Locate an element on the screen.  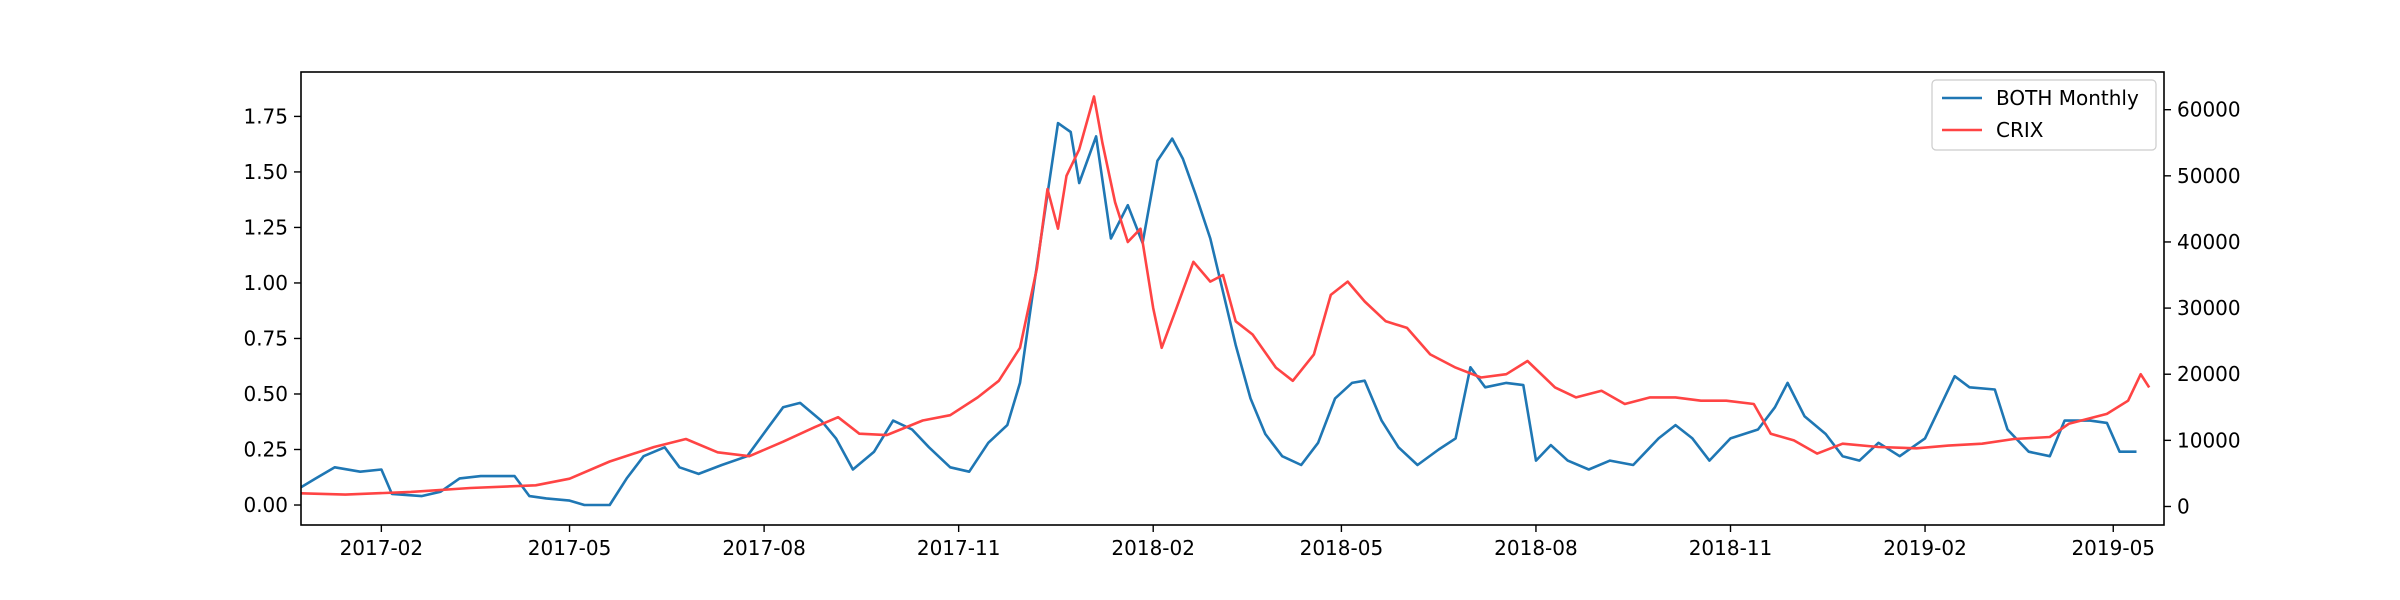
legend-label-both-monthly: BOTH Monthly is located at coordinates (2067, 98).